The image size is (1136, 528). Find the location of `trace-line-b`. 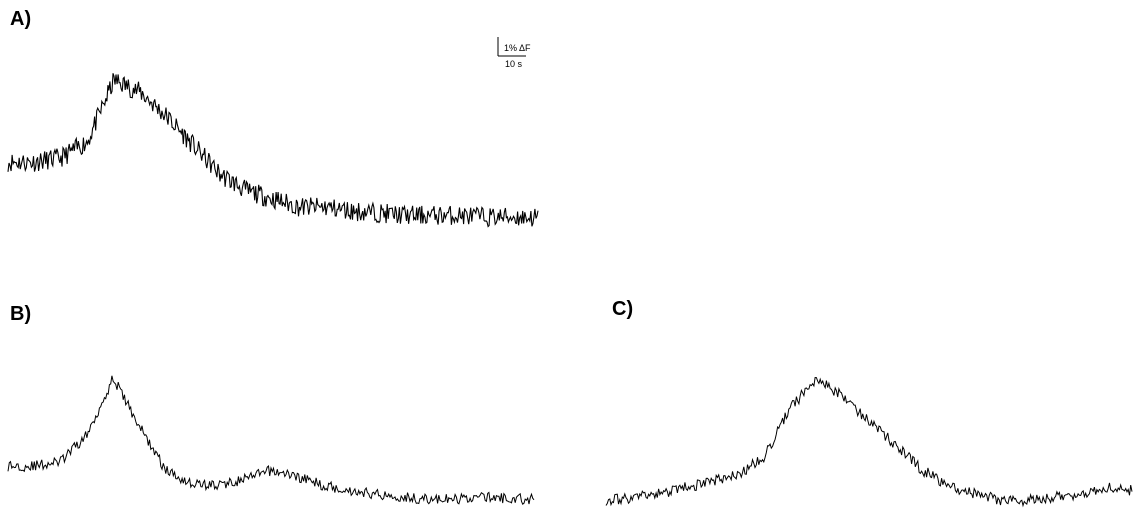

trace-line-b is located at coordinates (271, 440).